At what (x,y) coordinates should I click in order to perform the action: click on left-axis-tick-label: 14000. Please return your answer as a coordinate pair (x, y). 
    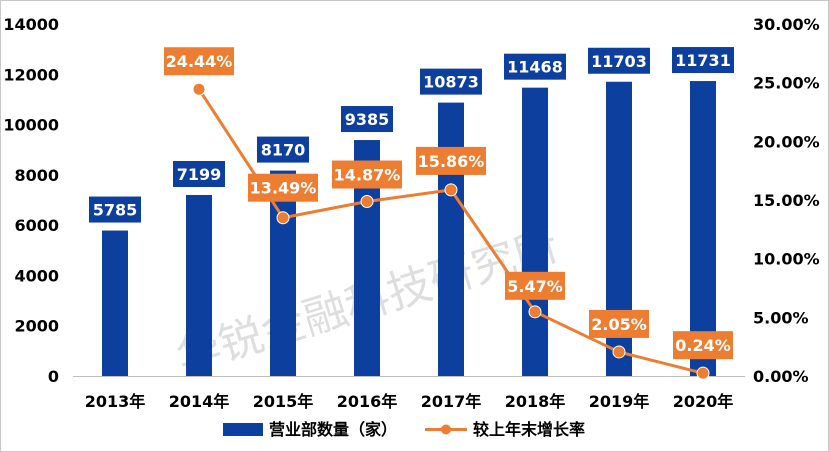
    Looking at the image, I should click on (31, 24).